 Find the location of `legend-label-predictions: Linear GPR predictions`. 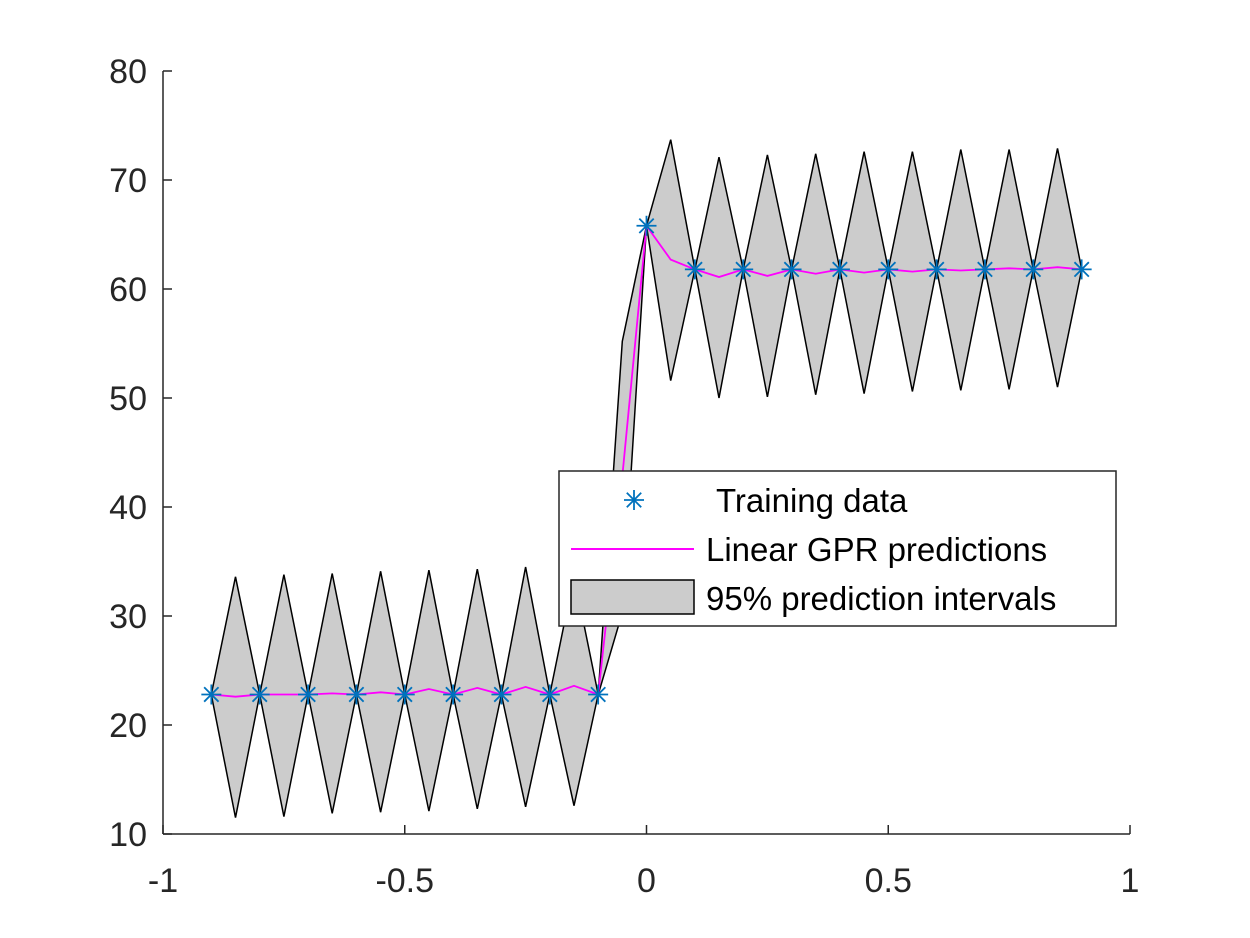

legend-label-predictions: Linear GPR predictions is located at coordinates (876, 549).